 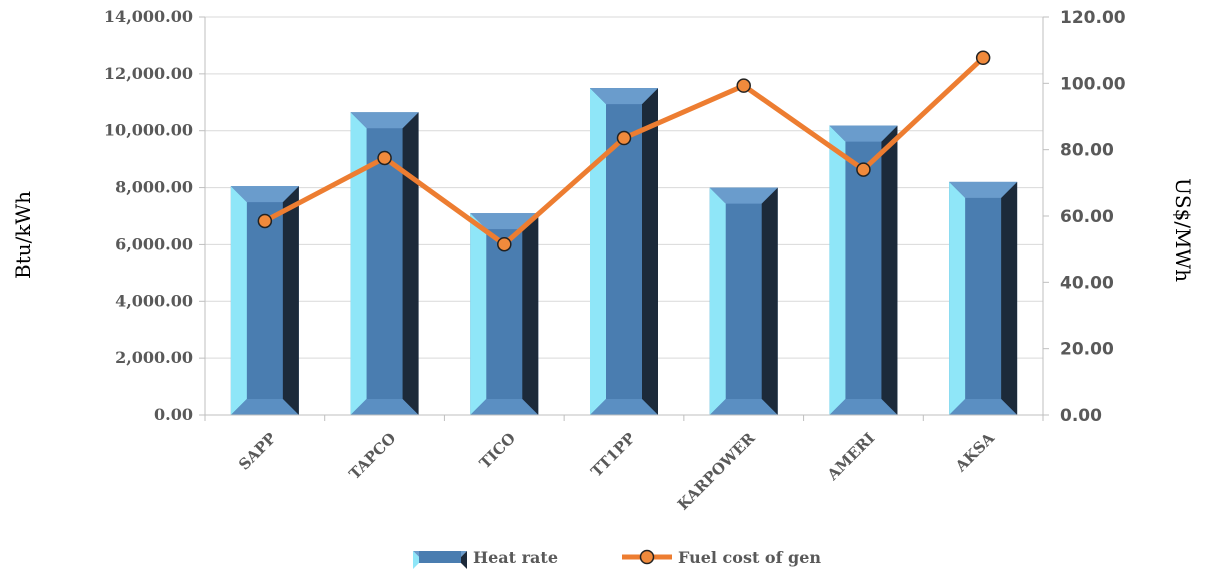 What do you see at coordinates (1093, 18) in the screenshot?
I see `right-tick-label: 120.00` at bounding box center [1093, 18].